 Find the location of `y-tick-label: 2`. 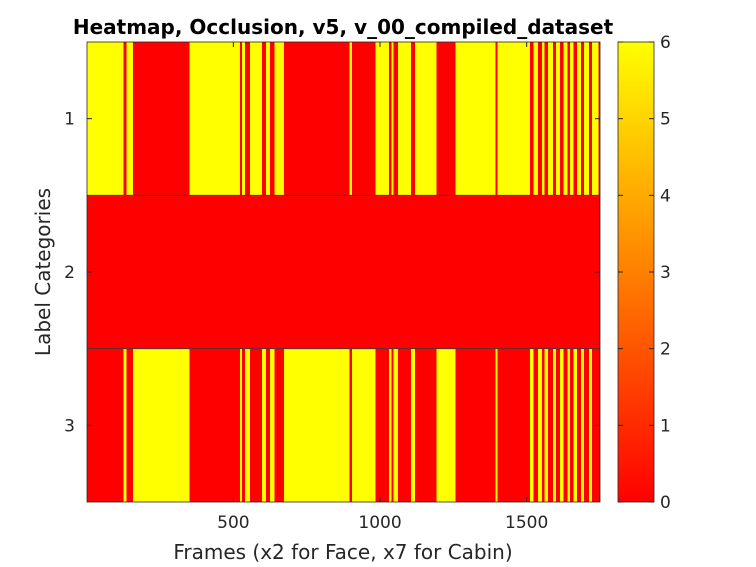

y-tick-label: 2 is located at coordinates (69, 273).